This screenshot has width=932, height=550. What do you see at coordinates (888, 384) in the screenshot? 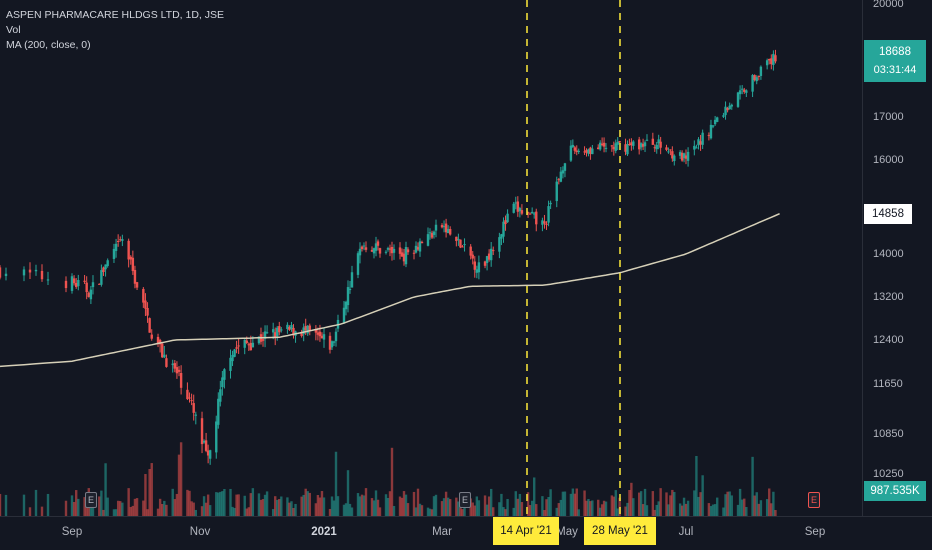
I see `y-tick-11650: 11650` at bounding box center [888, 384].